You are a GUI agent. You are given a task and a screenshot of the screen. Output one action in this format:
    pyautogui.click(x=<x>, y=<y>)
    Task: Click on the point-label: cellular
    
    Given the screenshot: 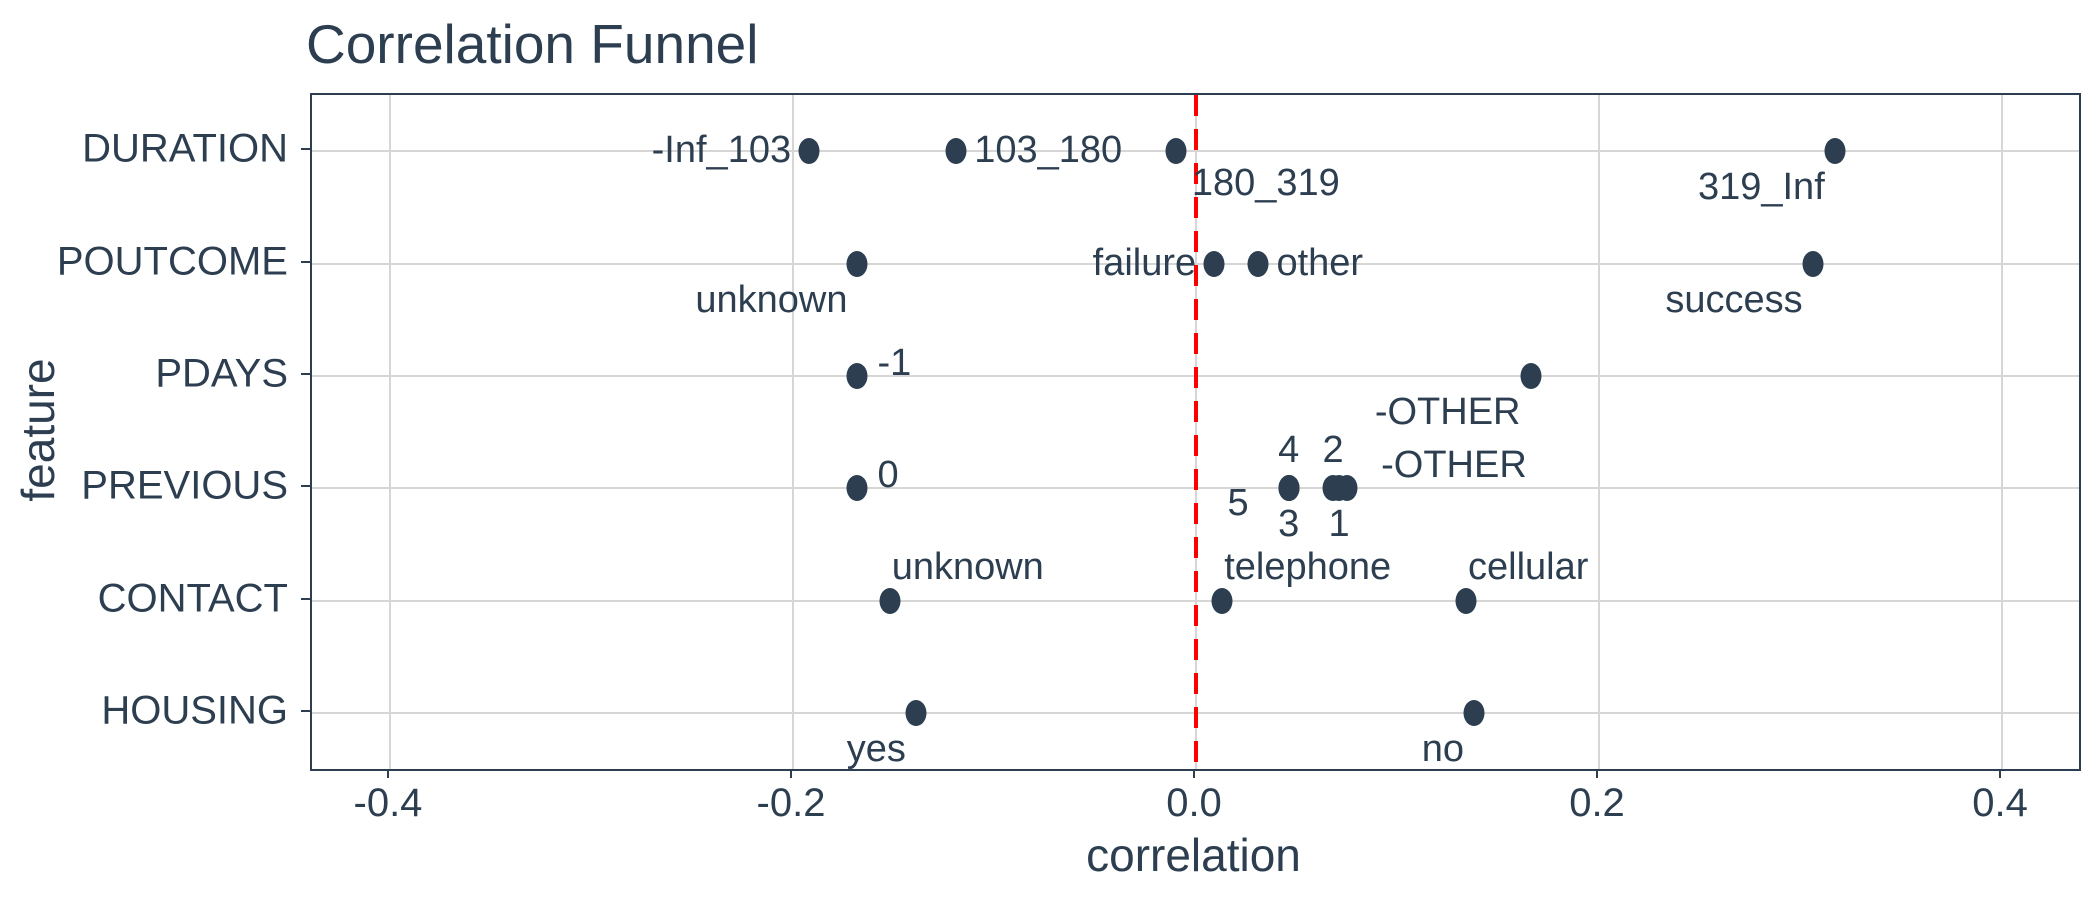 What is the action you would take?
    pyautogui.click(x=1528, y=566)
    